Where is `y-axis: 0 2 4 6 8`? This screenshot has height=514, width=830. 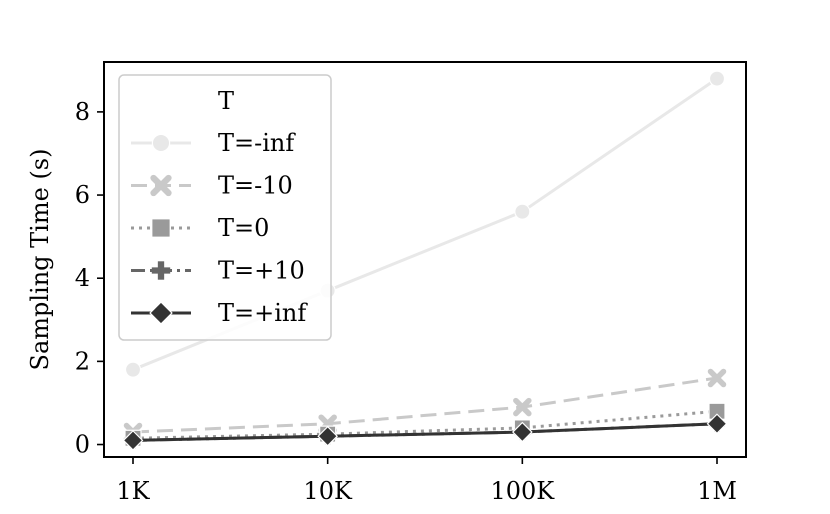 y-axis: 0 2 4 6 8 is located at coordinates (89, 278).